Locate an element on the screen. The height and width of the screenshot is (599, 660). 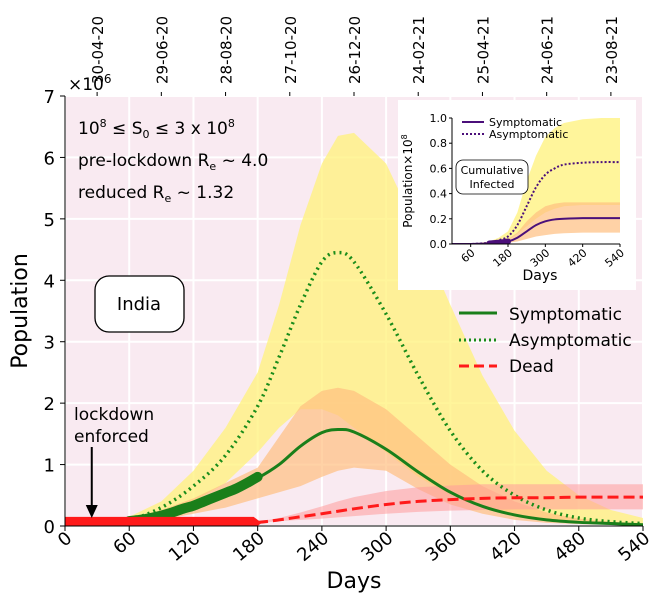
y-tick-label: 3 is located at coordinates (49, 343).